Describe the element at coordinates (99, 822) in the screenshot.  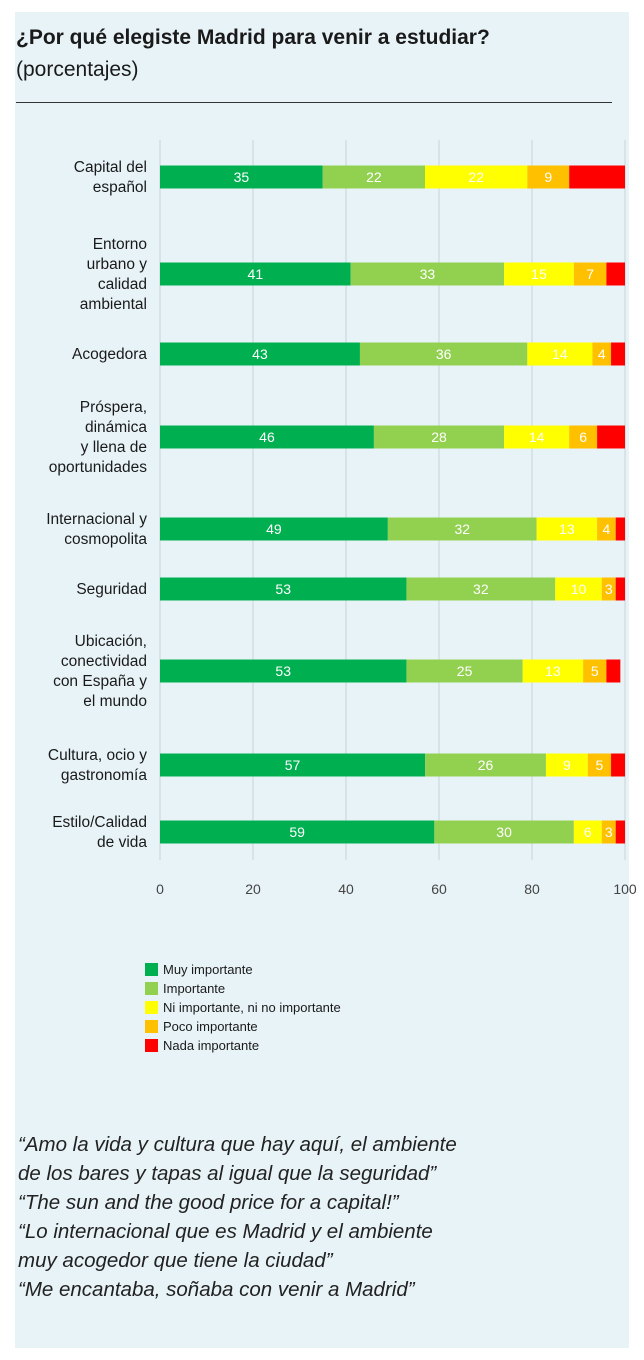
I see `category-label: Estilo/Calidad` at that location.